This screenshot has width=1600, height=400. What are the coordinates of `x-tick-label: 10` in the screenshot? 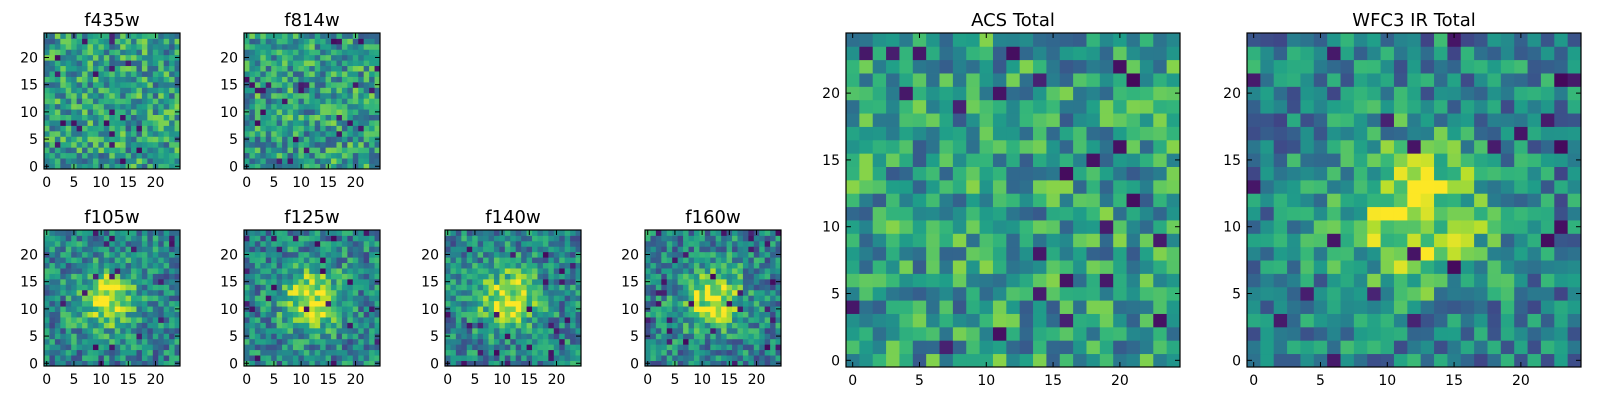 It's located at (986, 381).